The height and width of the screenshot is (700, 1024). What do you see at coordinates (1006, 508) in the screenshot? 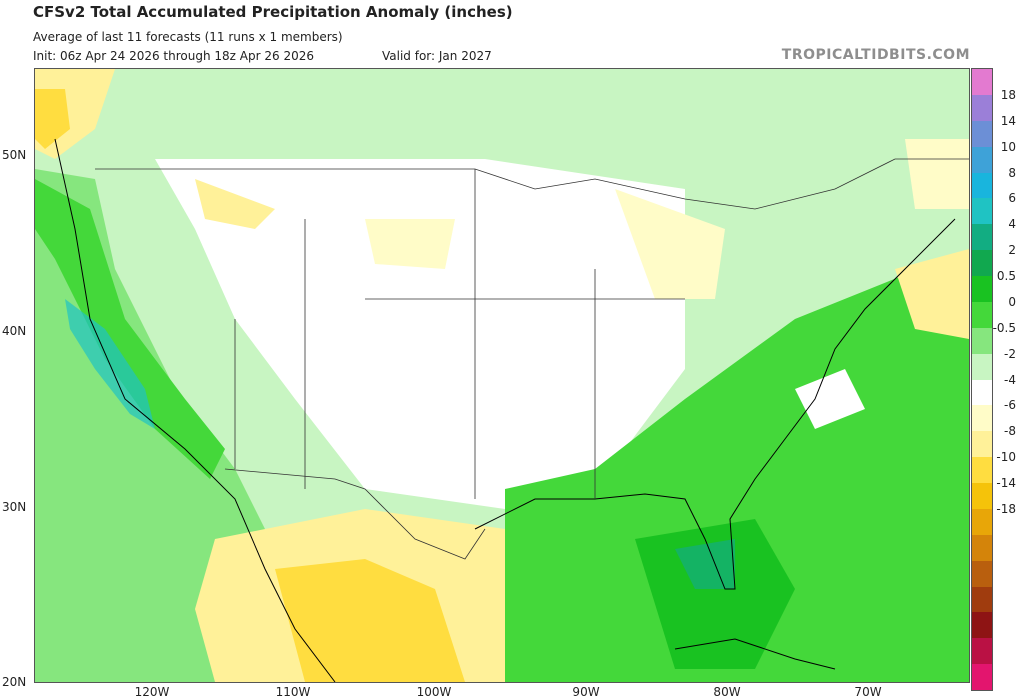
I see `colorbar-tick-label: -18` at bounding box center [1006, 508].